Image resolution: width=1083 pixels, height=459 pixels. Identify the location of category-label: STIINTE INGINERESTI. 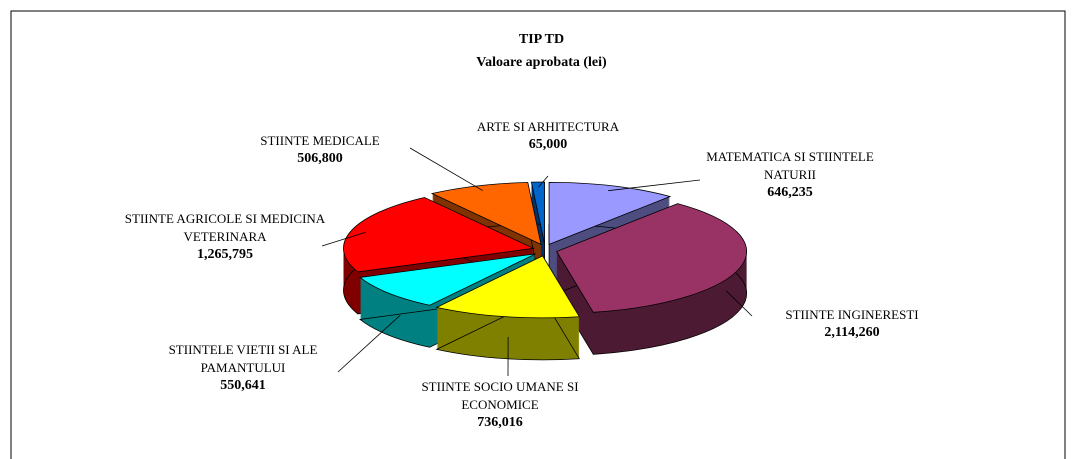
(852, 314).